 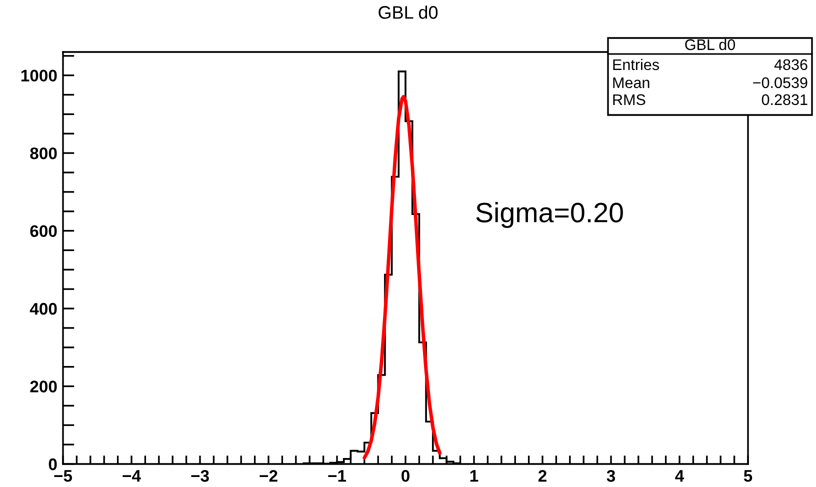 I want to click on annotation: Entries, so click(x=636, y=64).